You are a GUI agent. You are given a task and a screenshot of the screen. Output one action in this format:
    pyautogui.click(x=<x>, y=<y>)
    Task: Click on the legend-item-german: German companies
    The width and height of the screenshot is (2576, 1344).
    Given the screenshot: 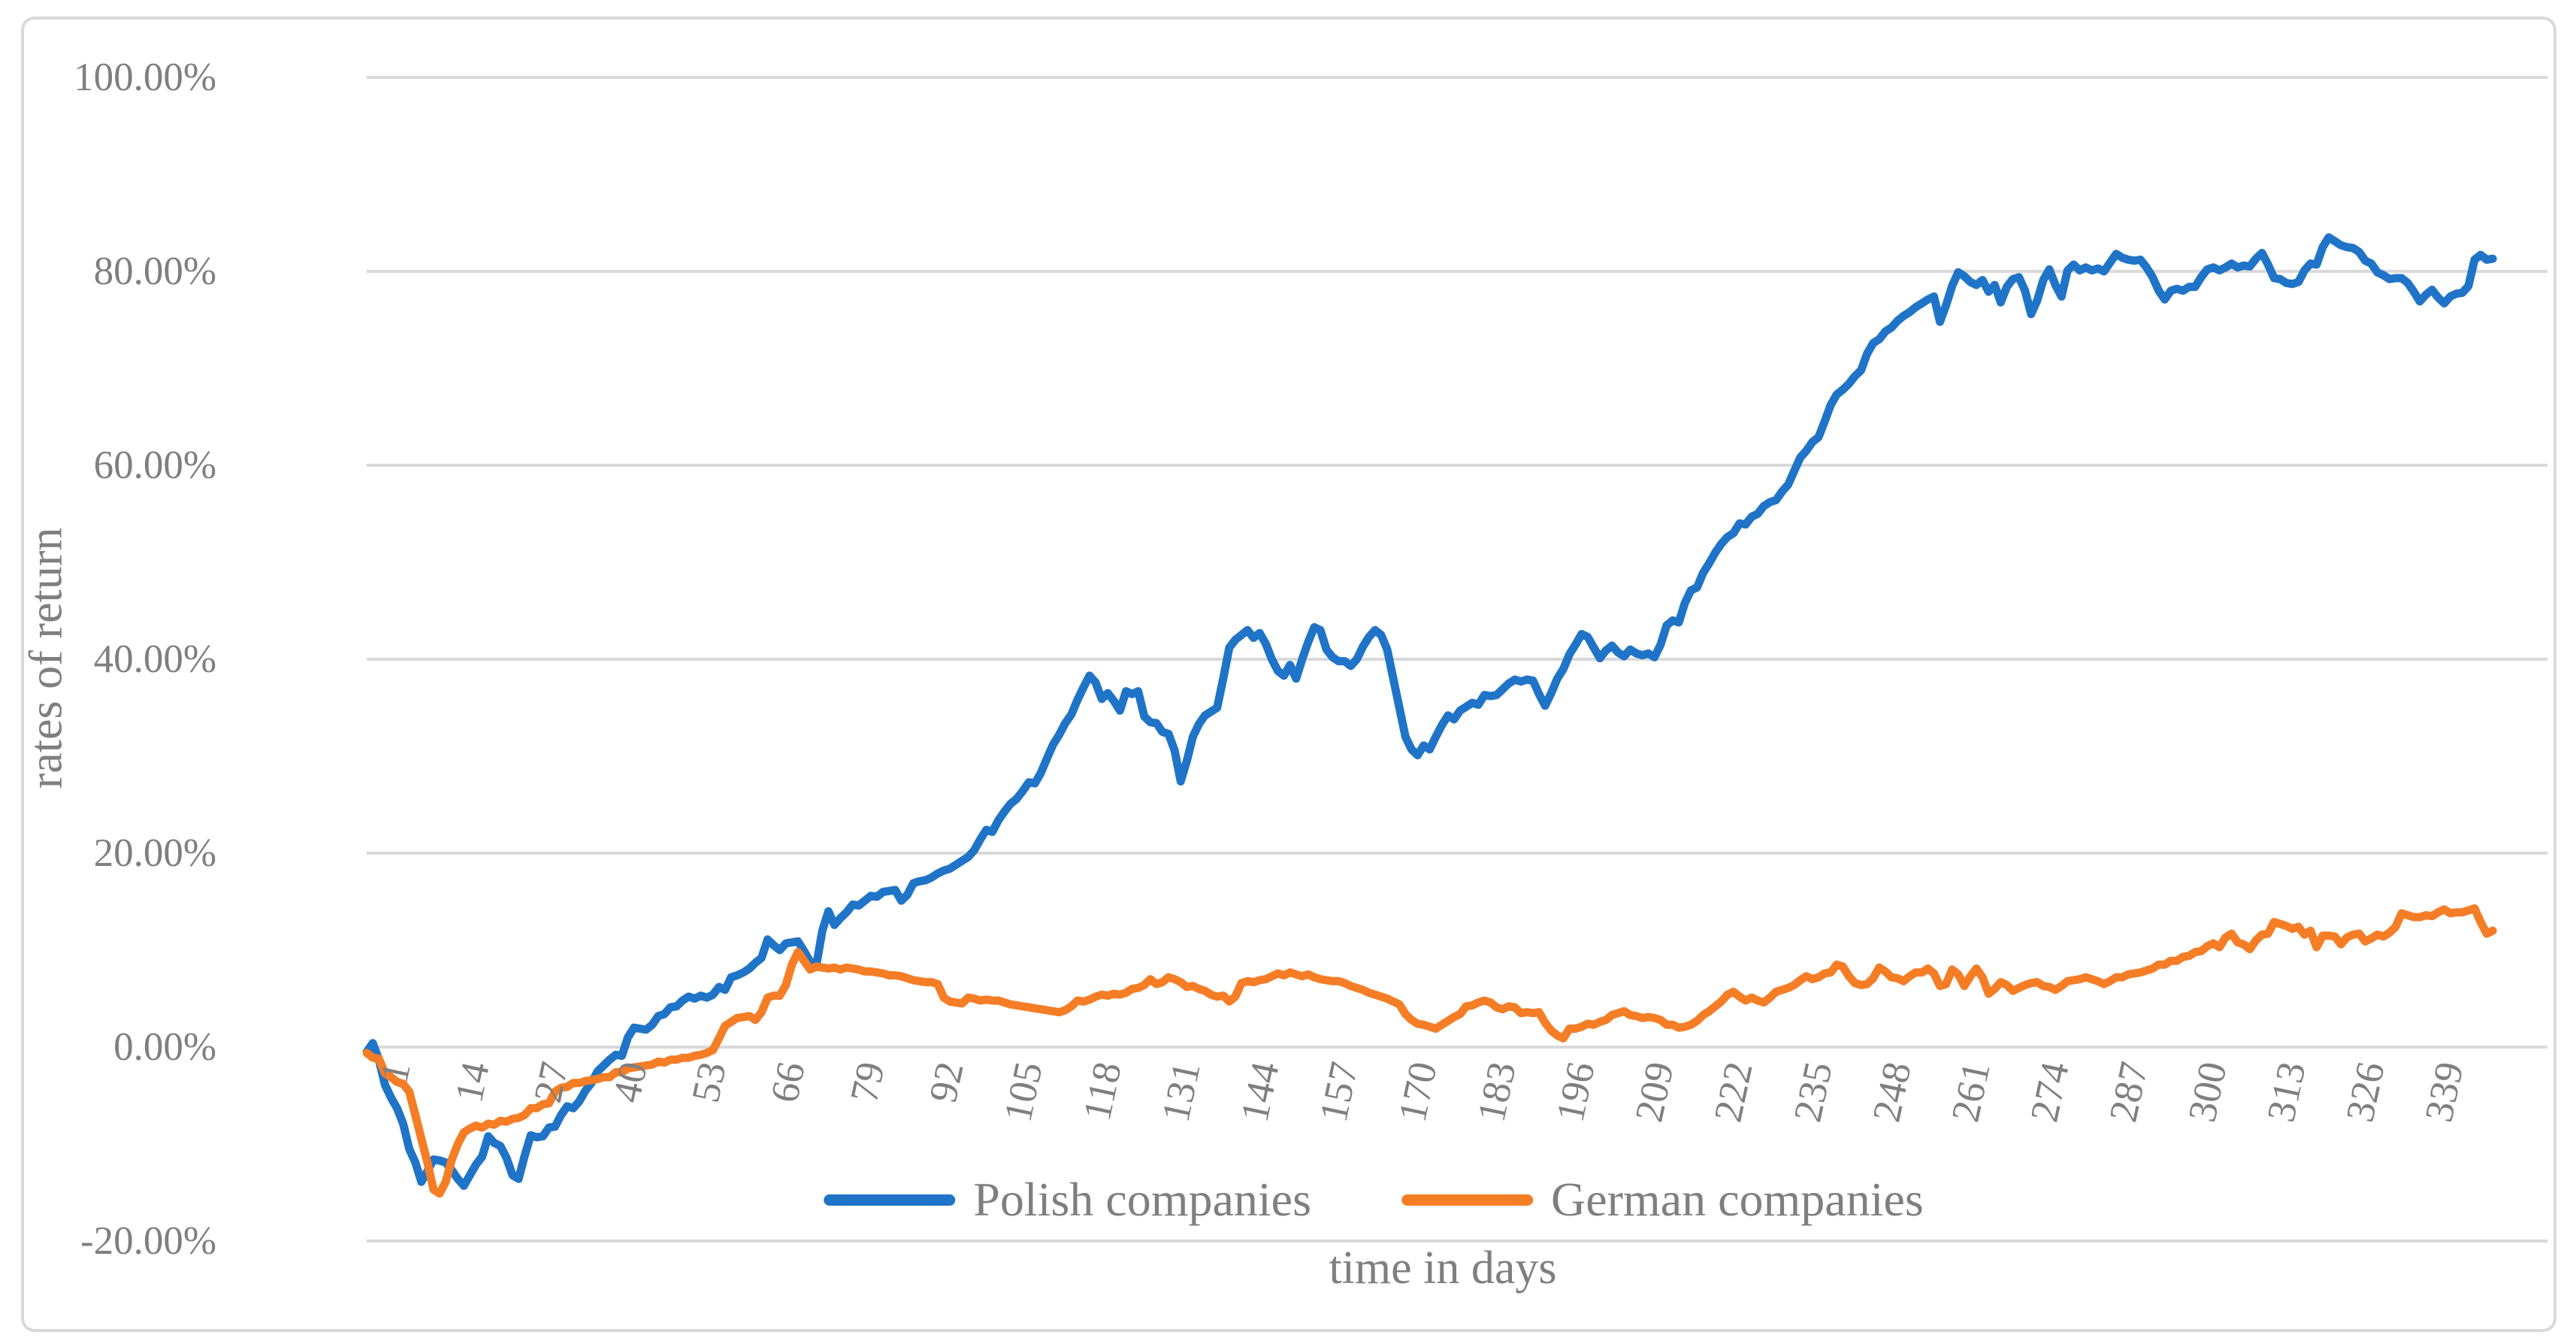 What is the action you would take?
    pyautogui.click(x=1662, y=1200)
    